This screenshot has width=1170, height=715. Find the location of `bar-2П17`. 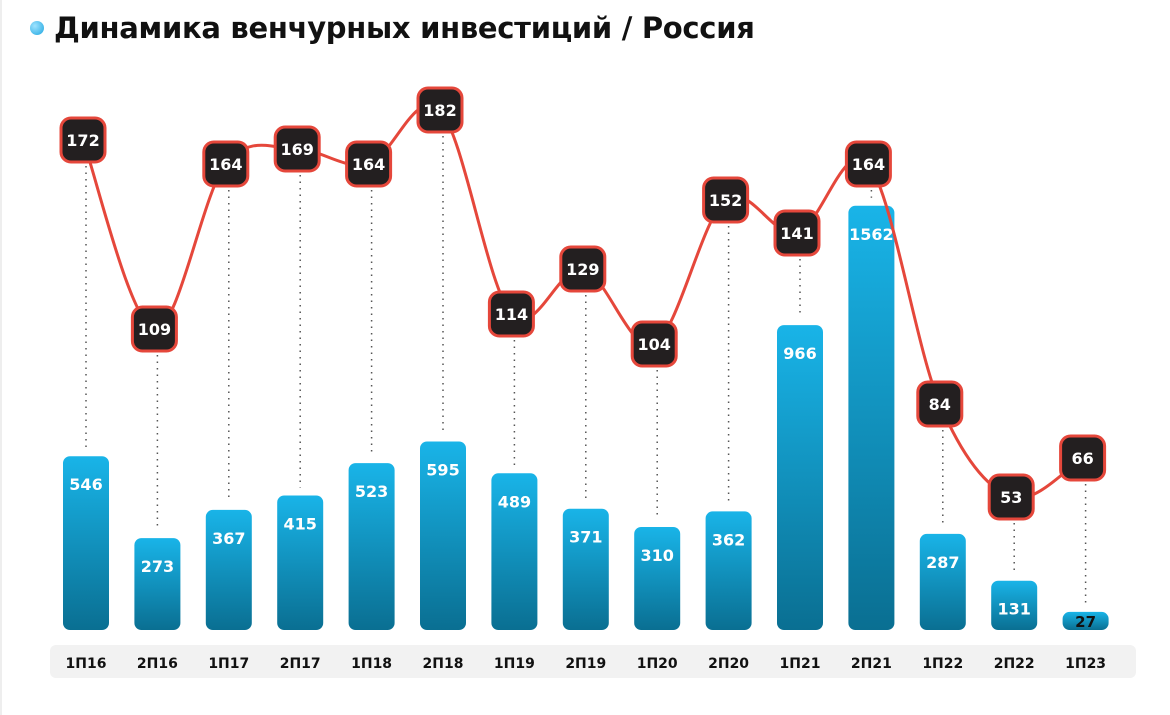

bar-2П17 is located at coordinates (300, 562).